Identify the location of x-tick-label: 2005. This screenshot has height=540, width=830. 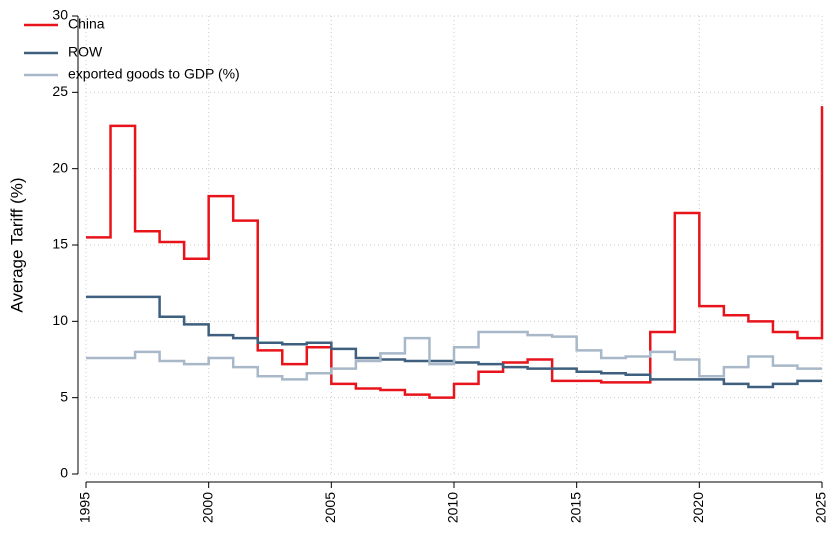
(330, 507).